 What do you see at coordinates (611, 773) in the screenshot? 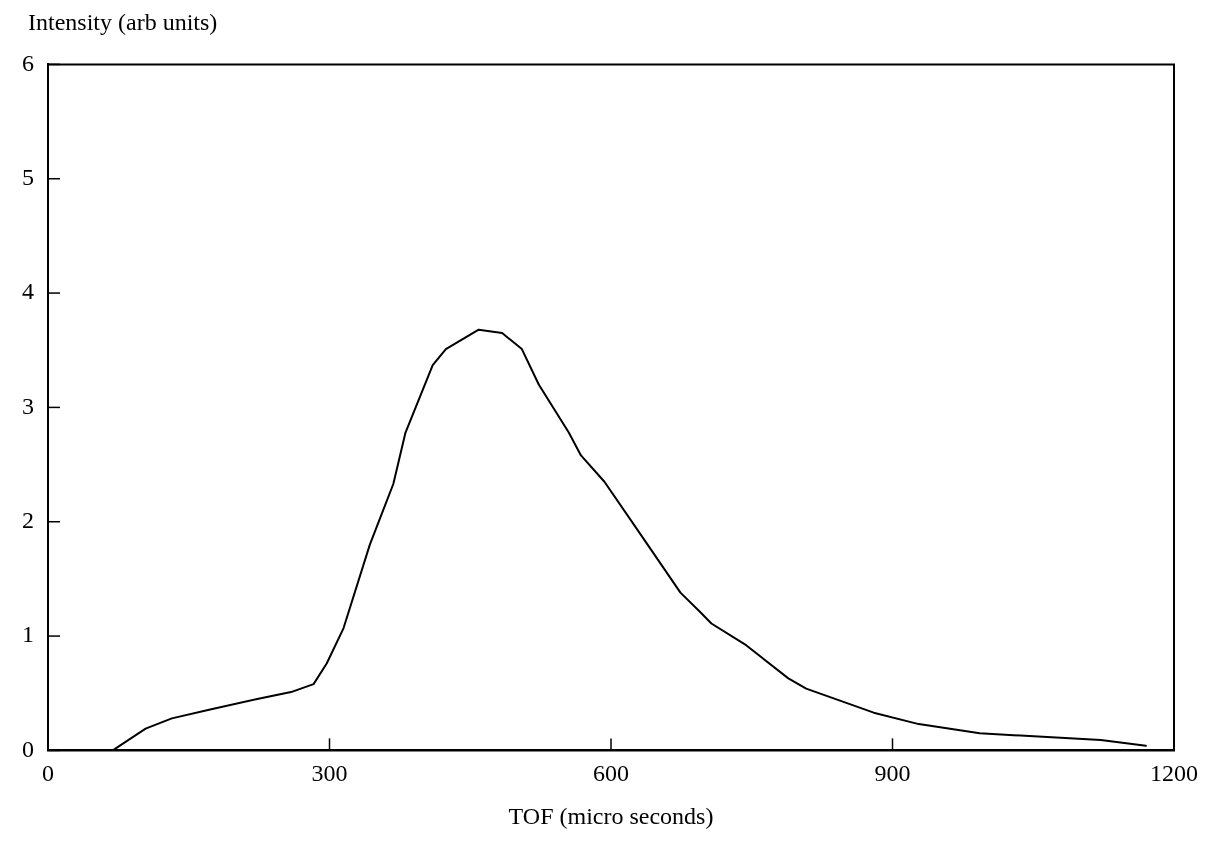
I see `x-tick-label: 600` at bounding box center [611, 773].